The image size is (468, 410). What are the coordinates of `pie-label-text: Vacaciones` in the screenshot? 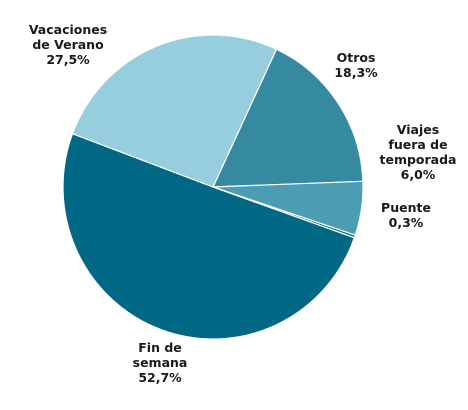 It's located at (68, 29).